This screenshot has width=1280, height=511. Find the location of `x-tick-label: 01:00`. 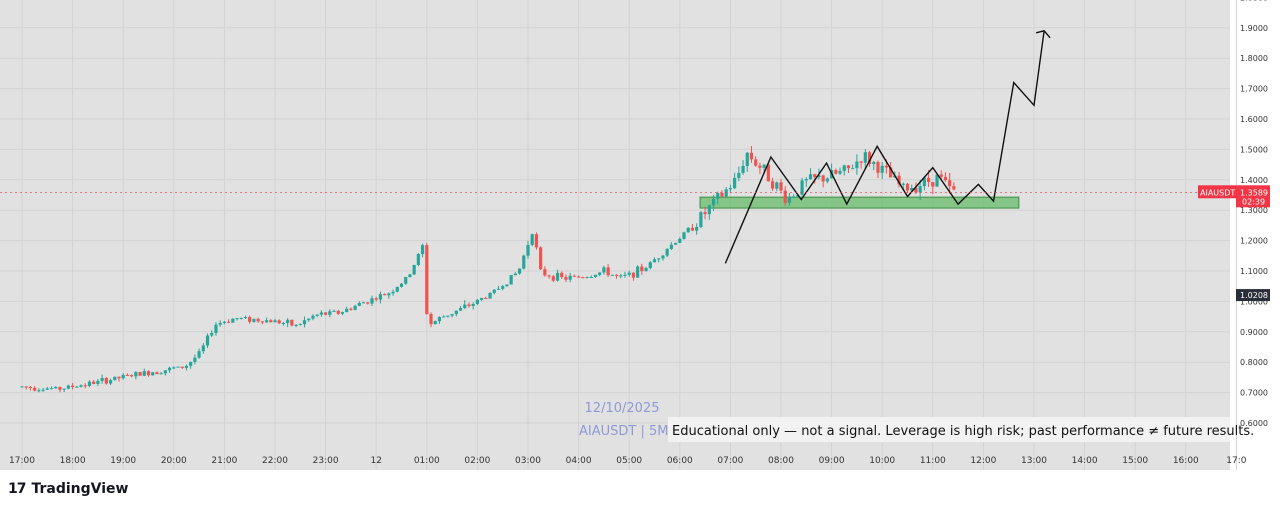

x-tick-label: 01:00 is located at coordinates (427, 461).